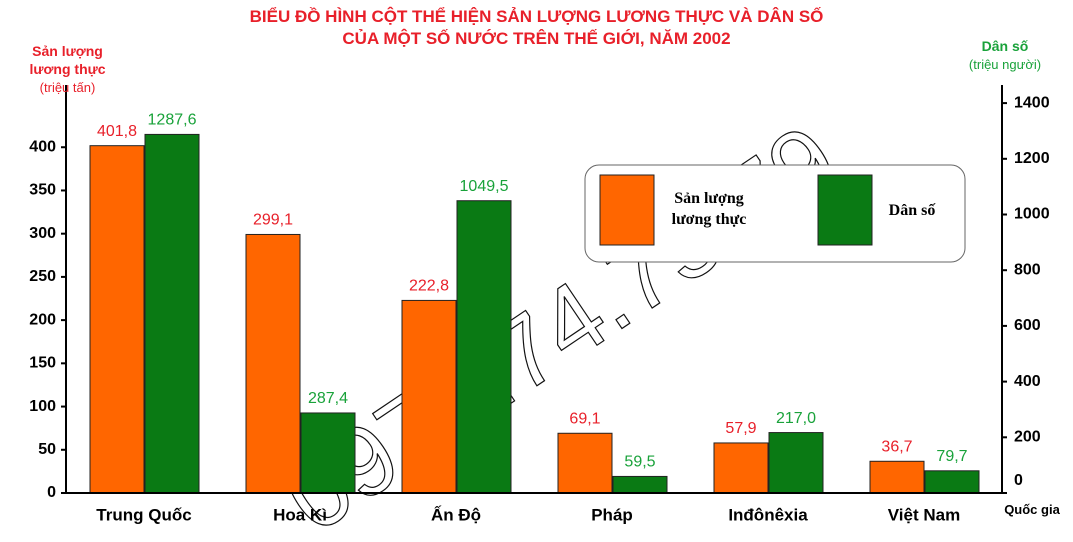 The width and height of the screenshot is (1073, 542). I want to click on x-tick-label: Inđônêxia, so click(768, 514).